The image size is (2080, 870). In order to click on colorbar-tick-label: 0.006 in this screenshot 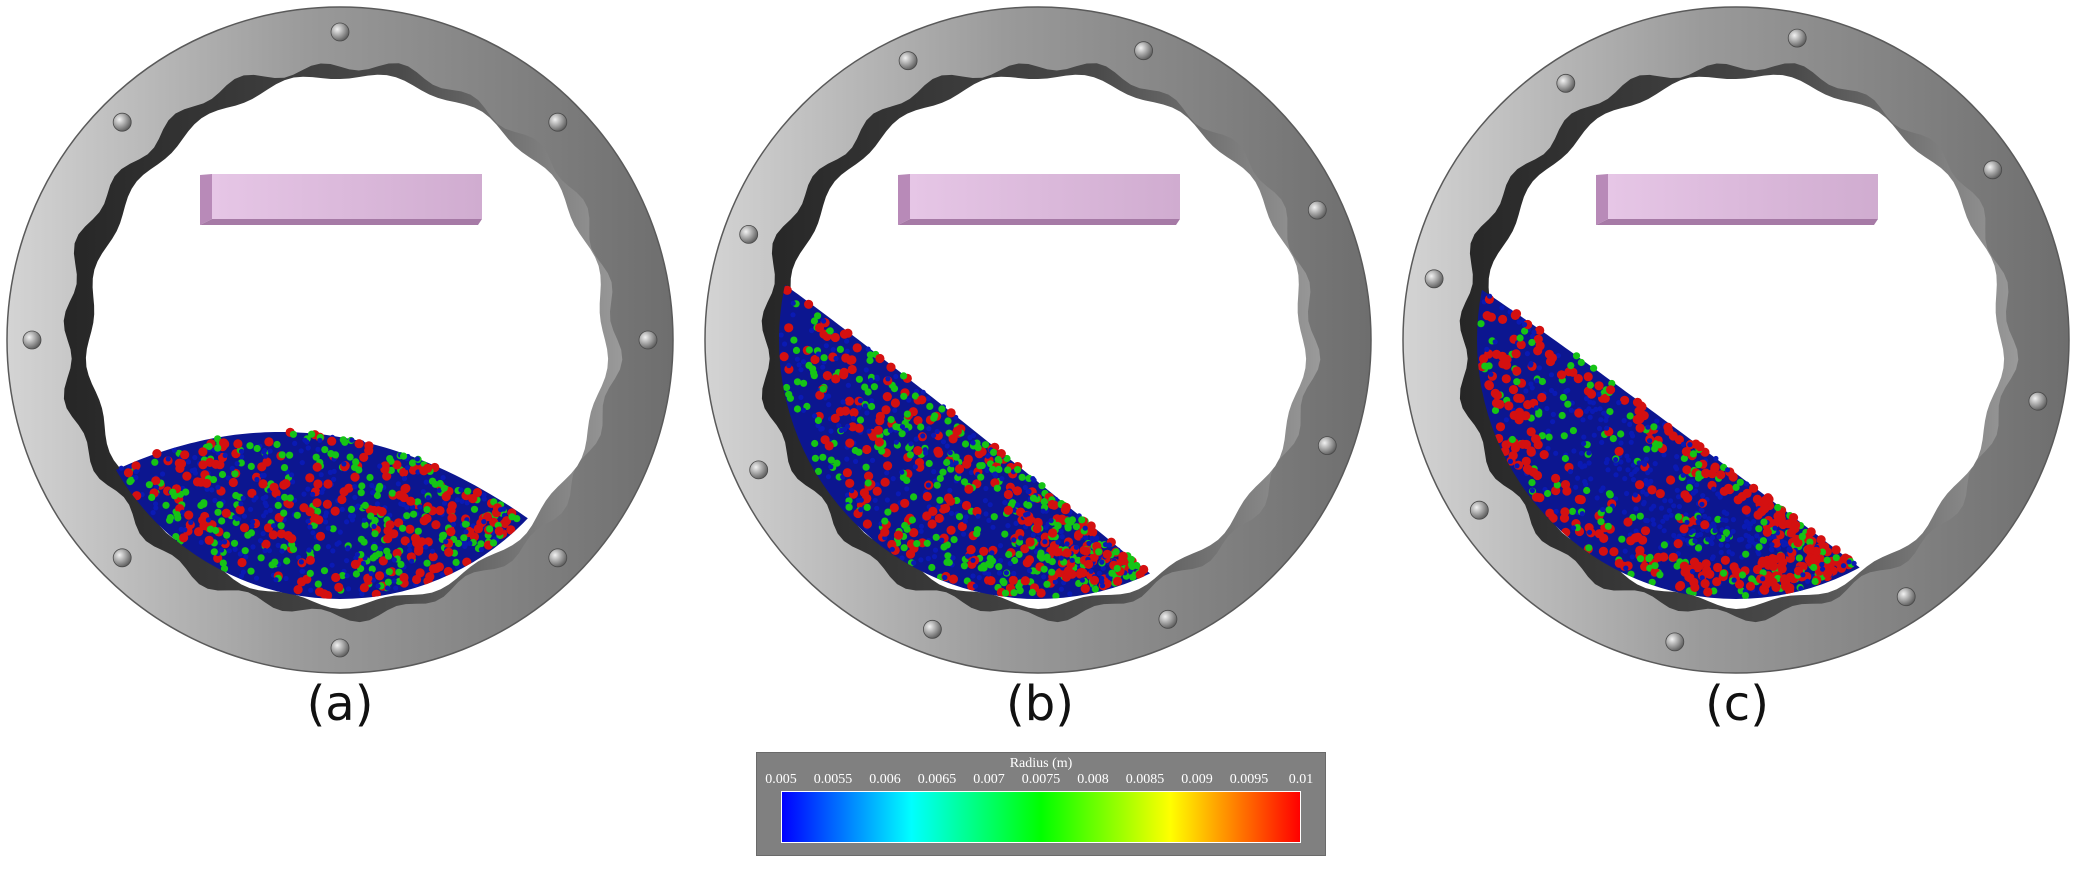, I will do `click(885, 779)`.